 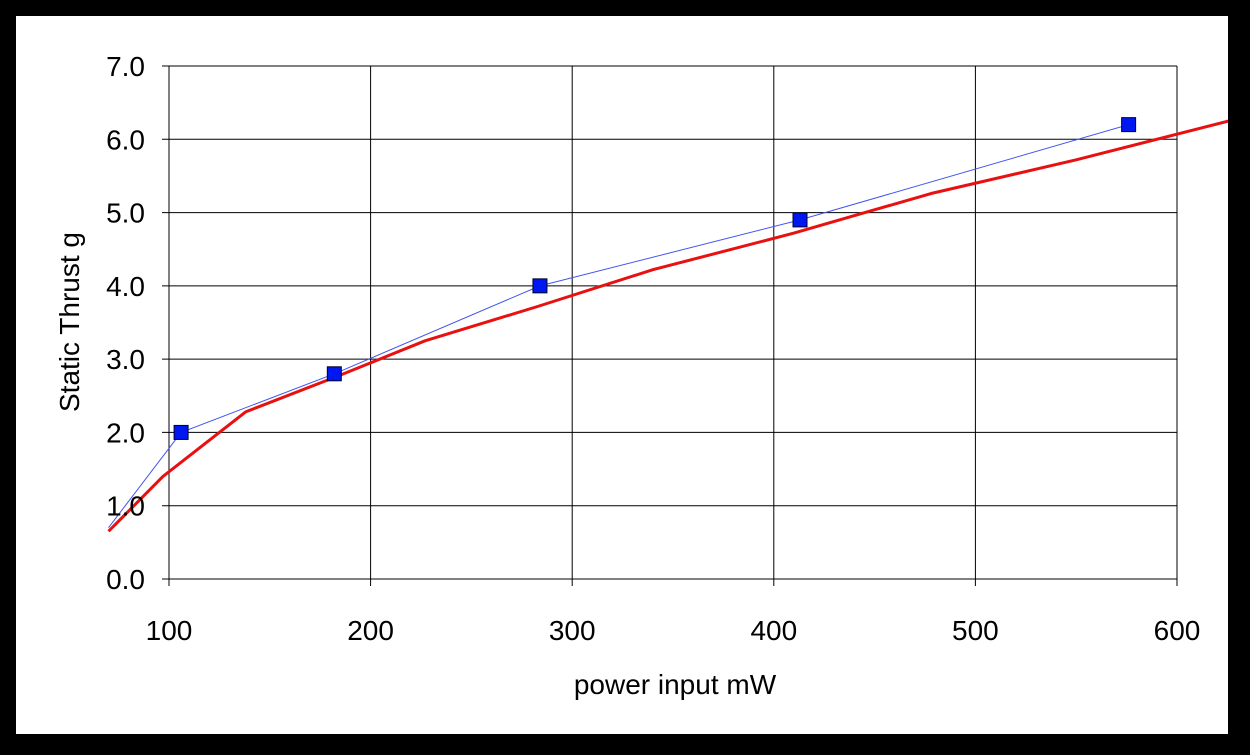 What do you see at coordinates (1177, 630) in the screenshot?
I see `x-tick-label: 600` at bounding box center [1177, 630].